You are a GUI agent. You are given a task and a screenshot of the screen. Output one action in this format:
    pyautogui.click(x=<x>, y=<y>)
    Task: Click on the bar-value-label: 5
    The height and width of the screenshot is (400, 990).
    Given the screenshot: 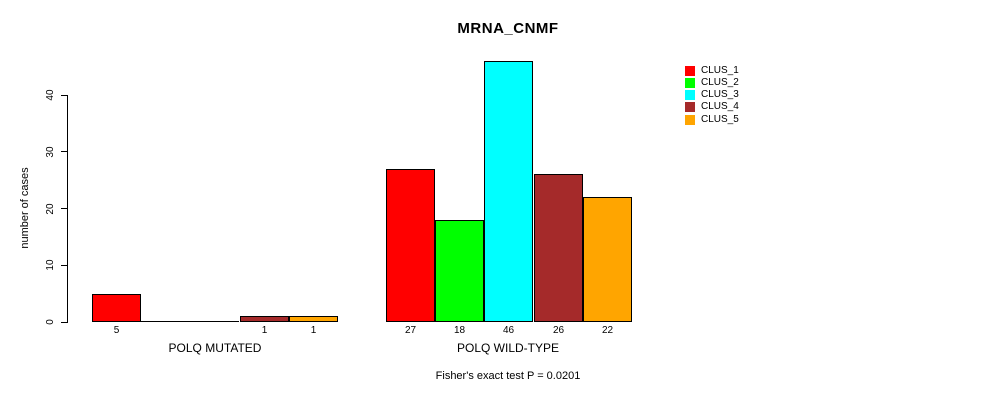 What is the action you would take?
    pyautogui.click(x=116, y=330)
    